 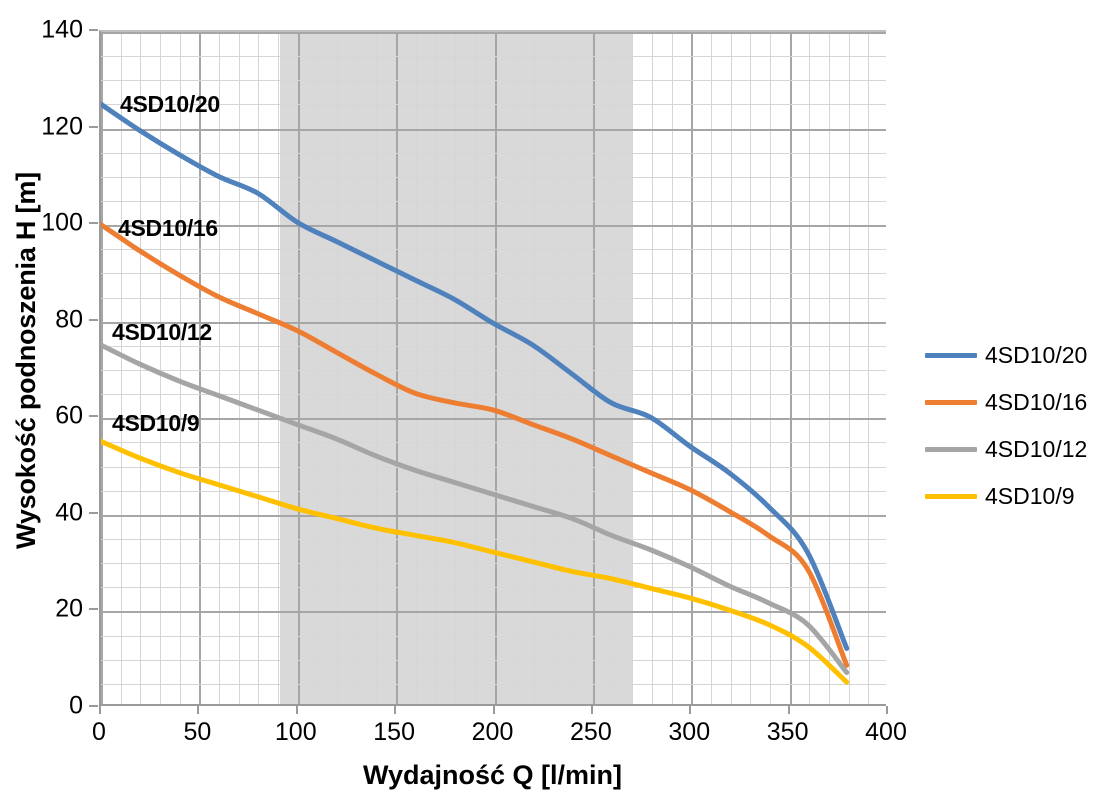 I want to click on legend-label: 4SD10/16, so click(x=1036, y=402).